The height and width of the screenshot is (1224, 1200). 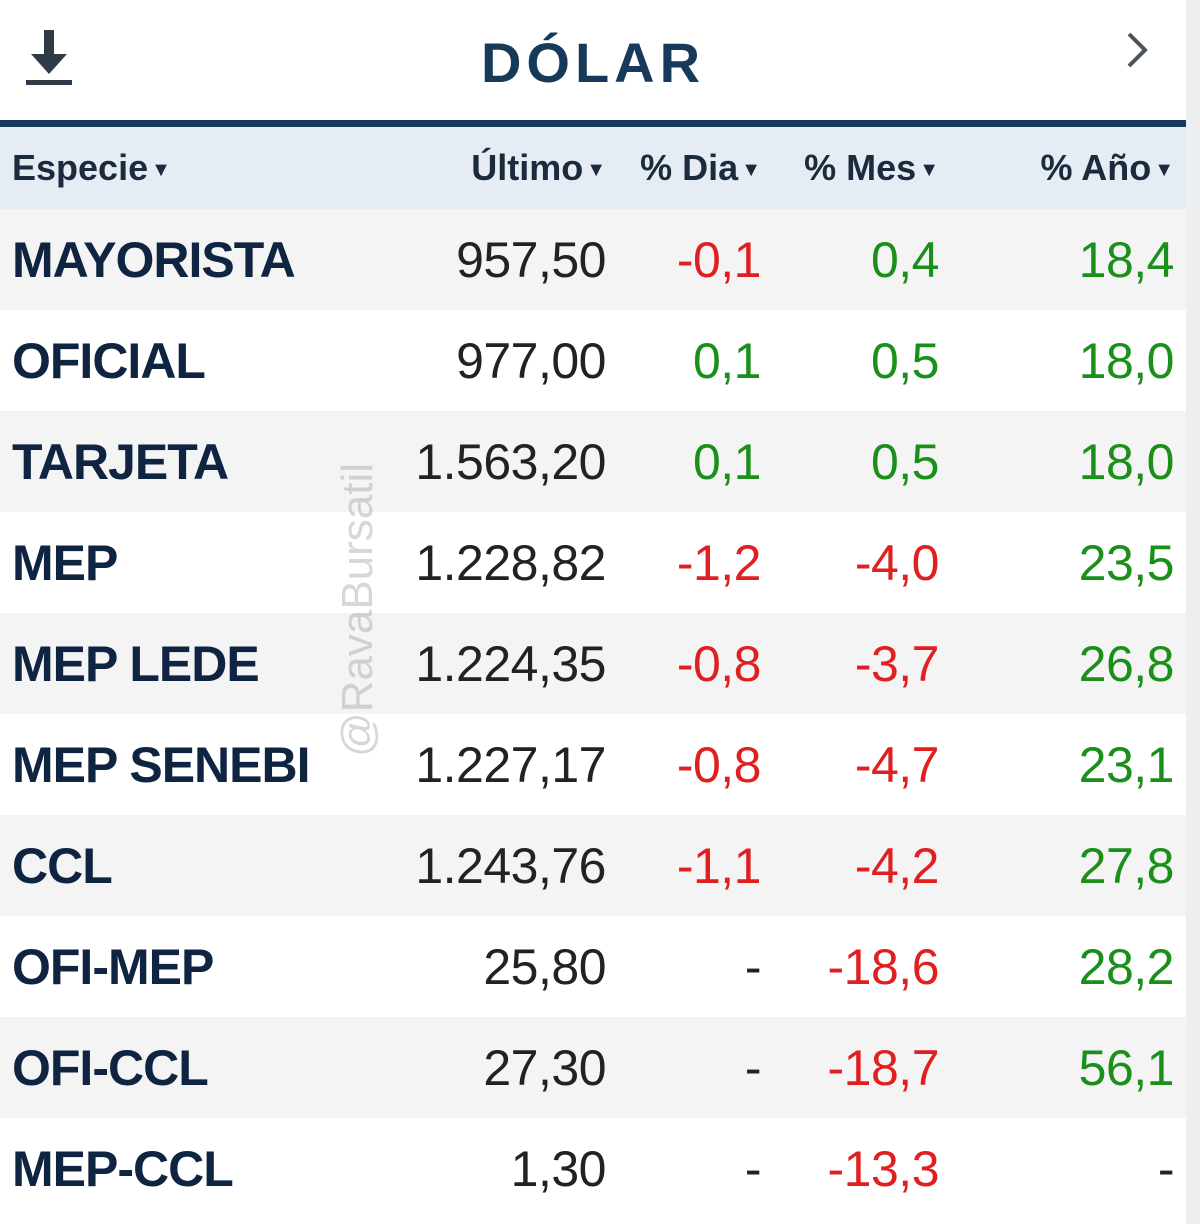 I want to click on cell-especie: MAYORISTA, so click(x=154, y=259).